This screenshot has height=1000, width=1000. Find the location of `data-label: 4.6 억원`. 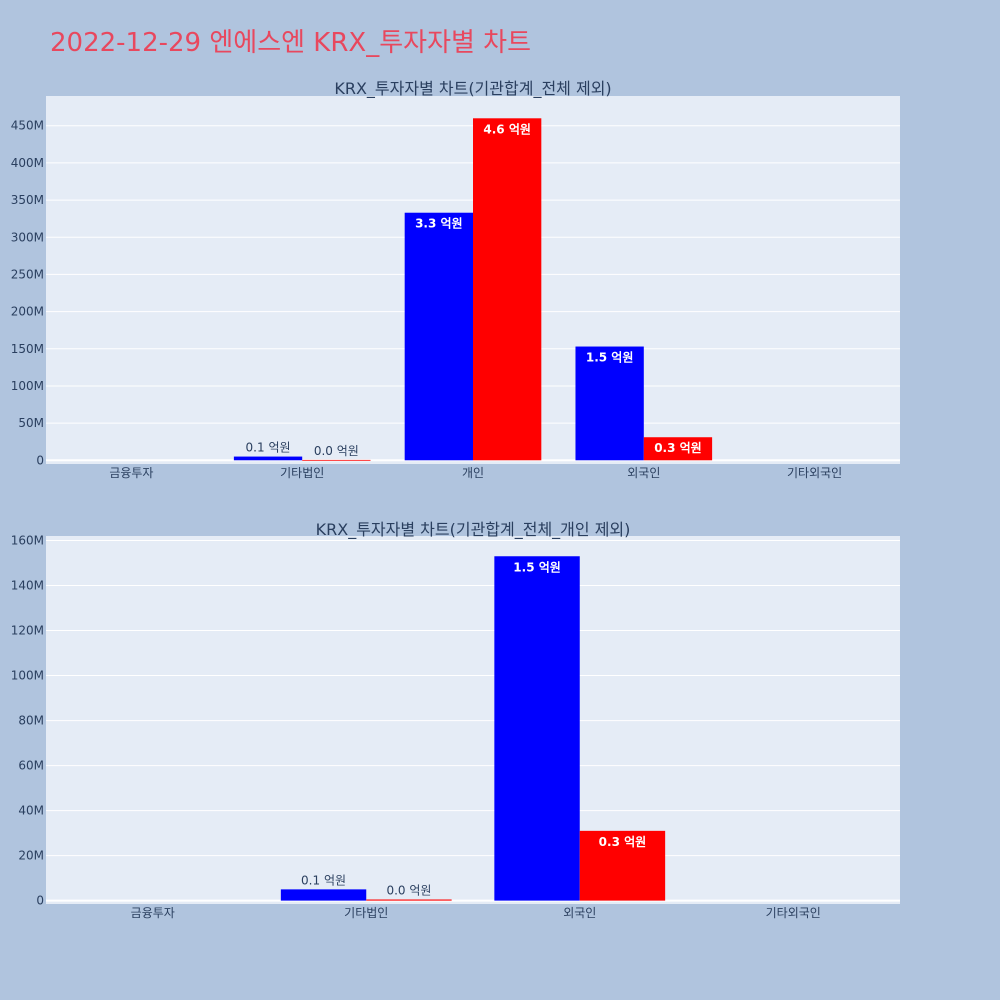

data-label: 4.6 억원 is located at coordinates (507, 129).